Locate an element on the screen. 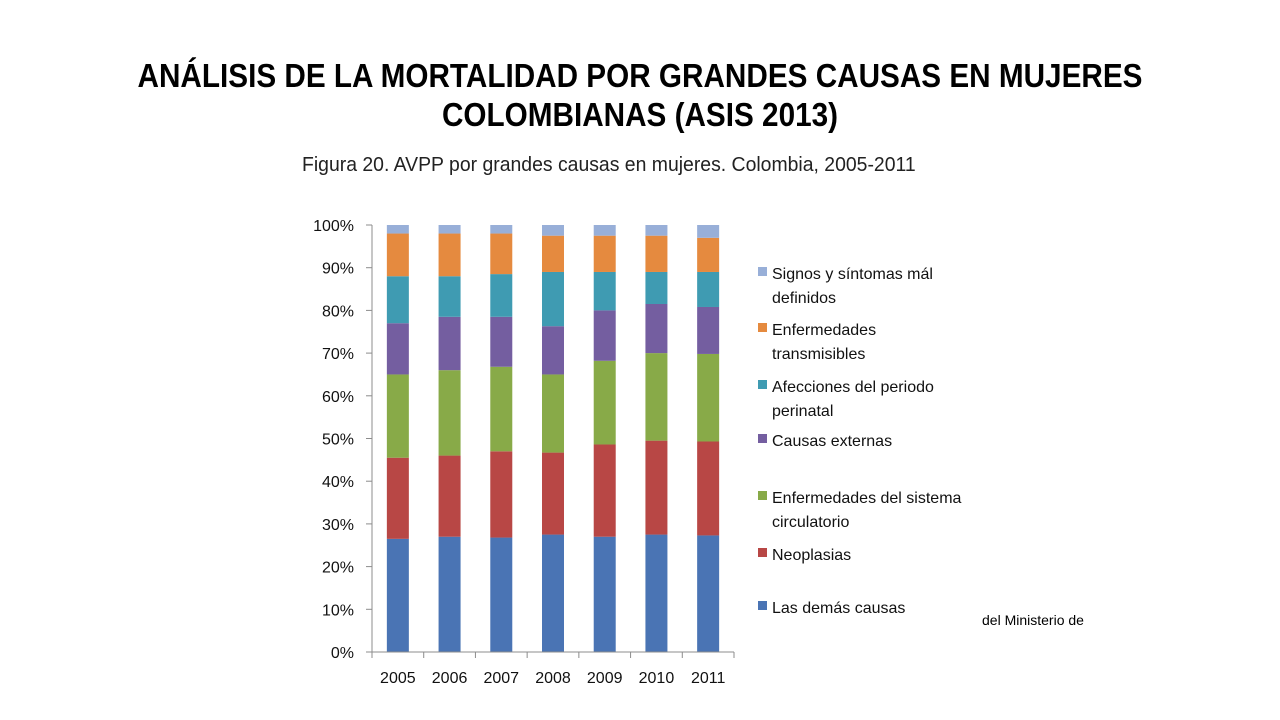 Image resolution: width=1280 pixels, height=720 pixels. y-tick-label: 20% is located at coordinates (338, 568).